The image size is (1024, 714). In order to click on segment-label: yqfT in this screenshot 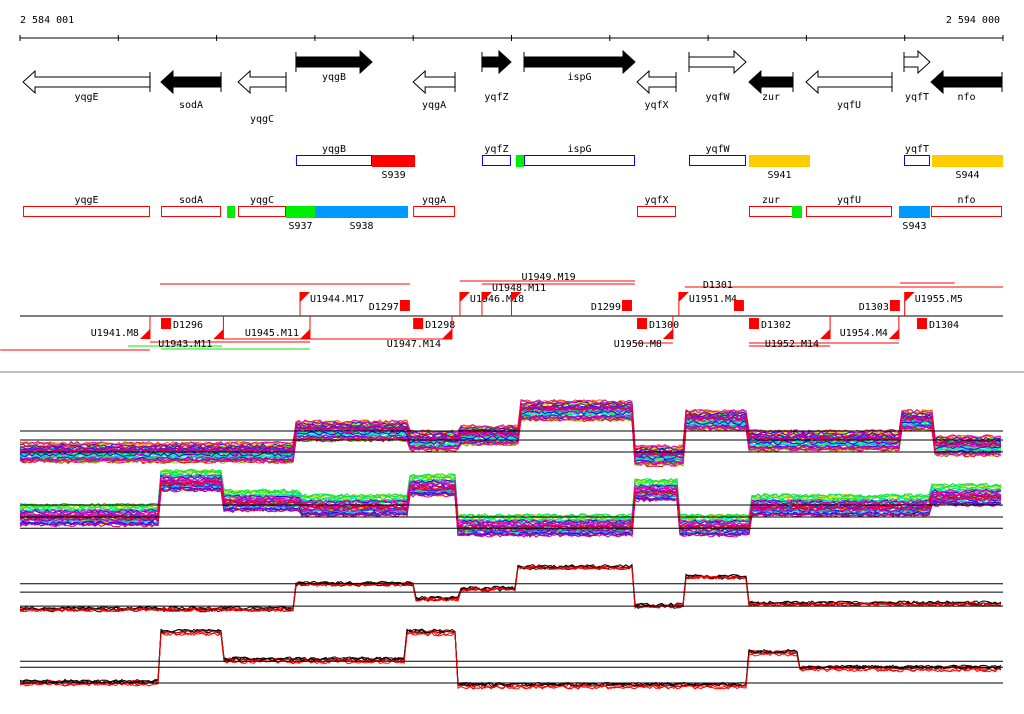, I will do `click(917, 149)`.